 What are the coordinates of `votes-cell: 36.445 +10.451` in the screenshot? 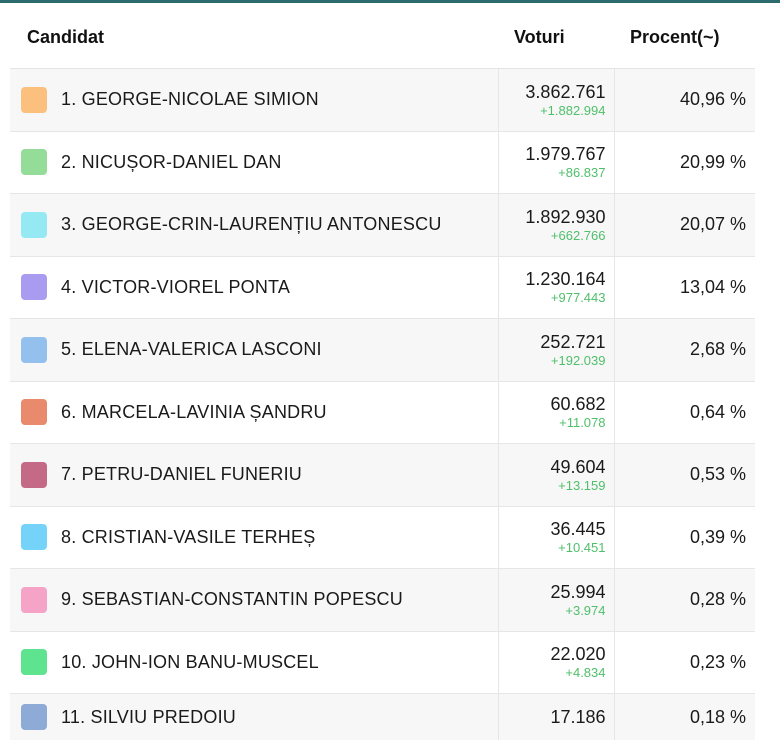 It's located at (556, 537).